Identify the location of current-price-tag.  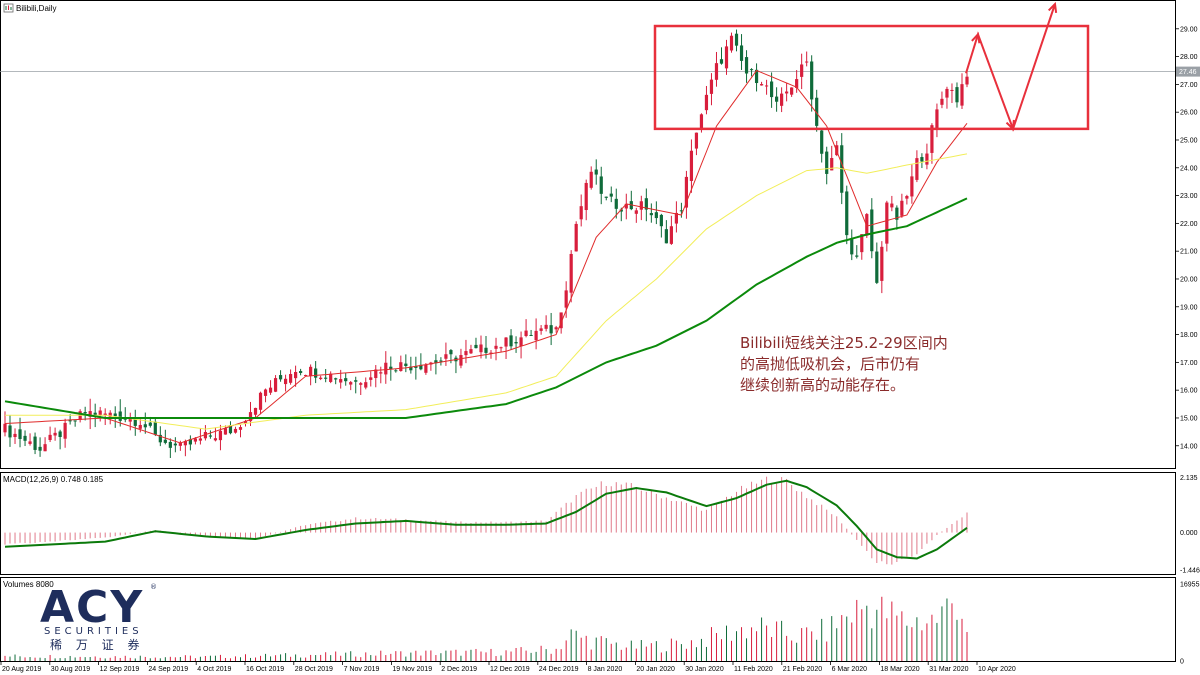
(1188, 71).